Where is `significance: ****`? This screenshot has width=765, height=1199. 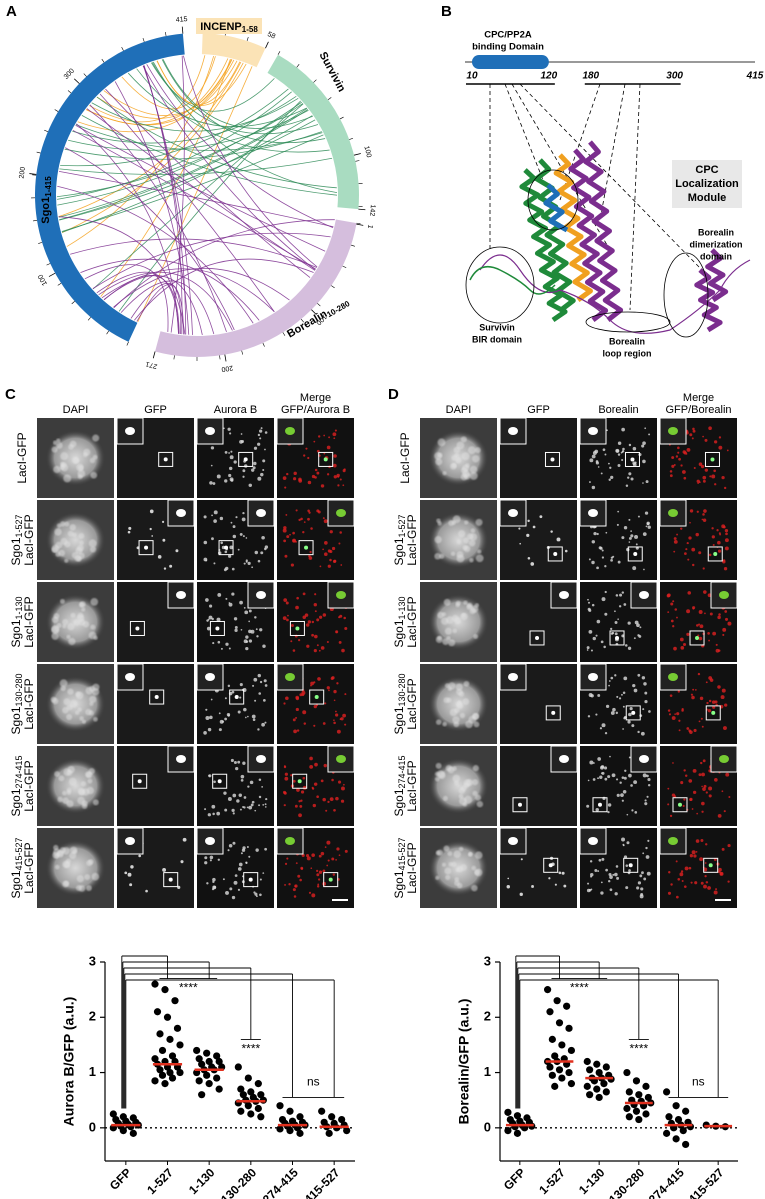
significance: **** is located at coordinates (579, 988).